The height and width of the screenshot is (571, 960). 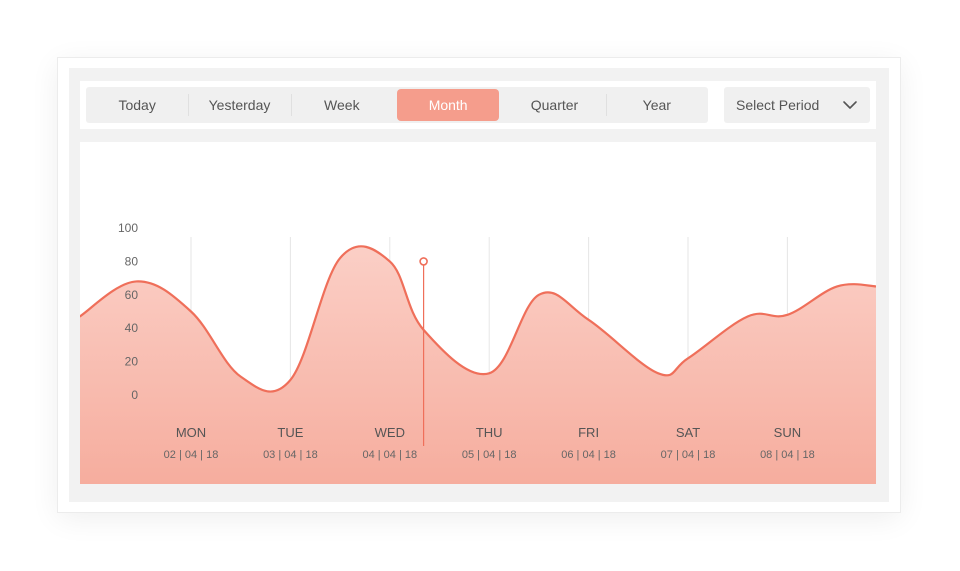 I want to click on x-date-label: 06 | 04 | 18, so click(x=588, y=455).